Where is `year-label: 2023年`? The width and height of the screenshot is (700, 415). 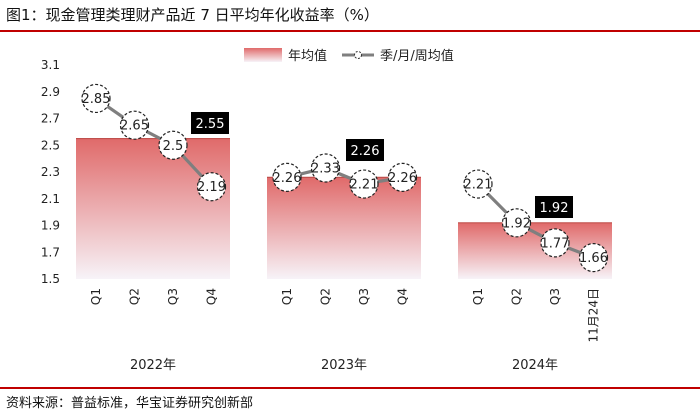
year-label: 2023年 is located at coordinates (344, 365).